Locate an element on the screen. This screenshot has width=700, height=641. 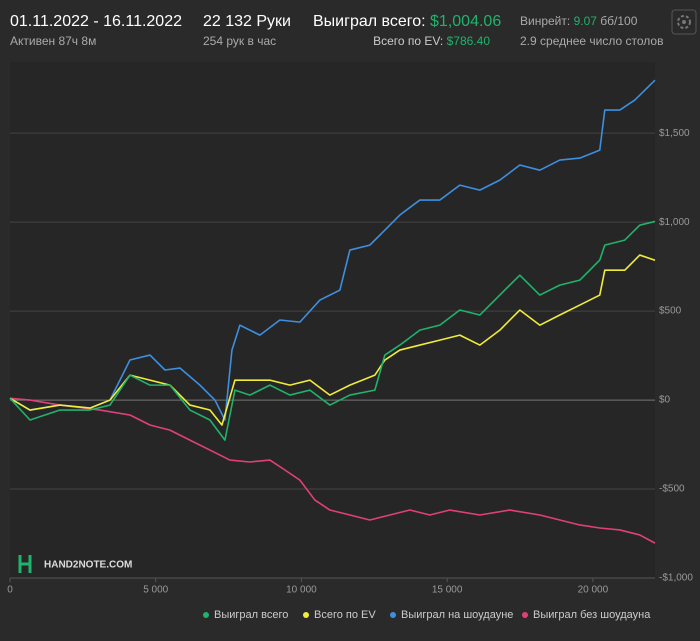
y-tick-label: $500 is located at coordinates (670, 311).